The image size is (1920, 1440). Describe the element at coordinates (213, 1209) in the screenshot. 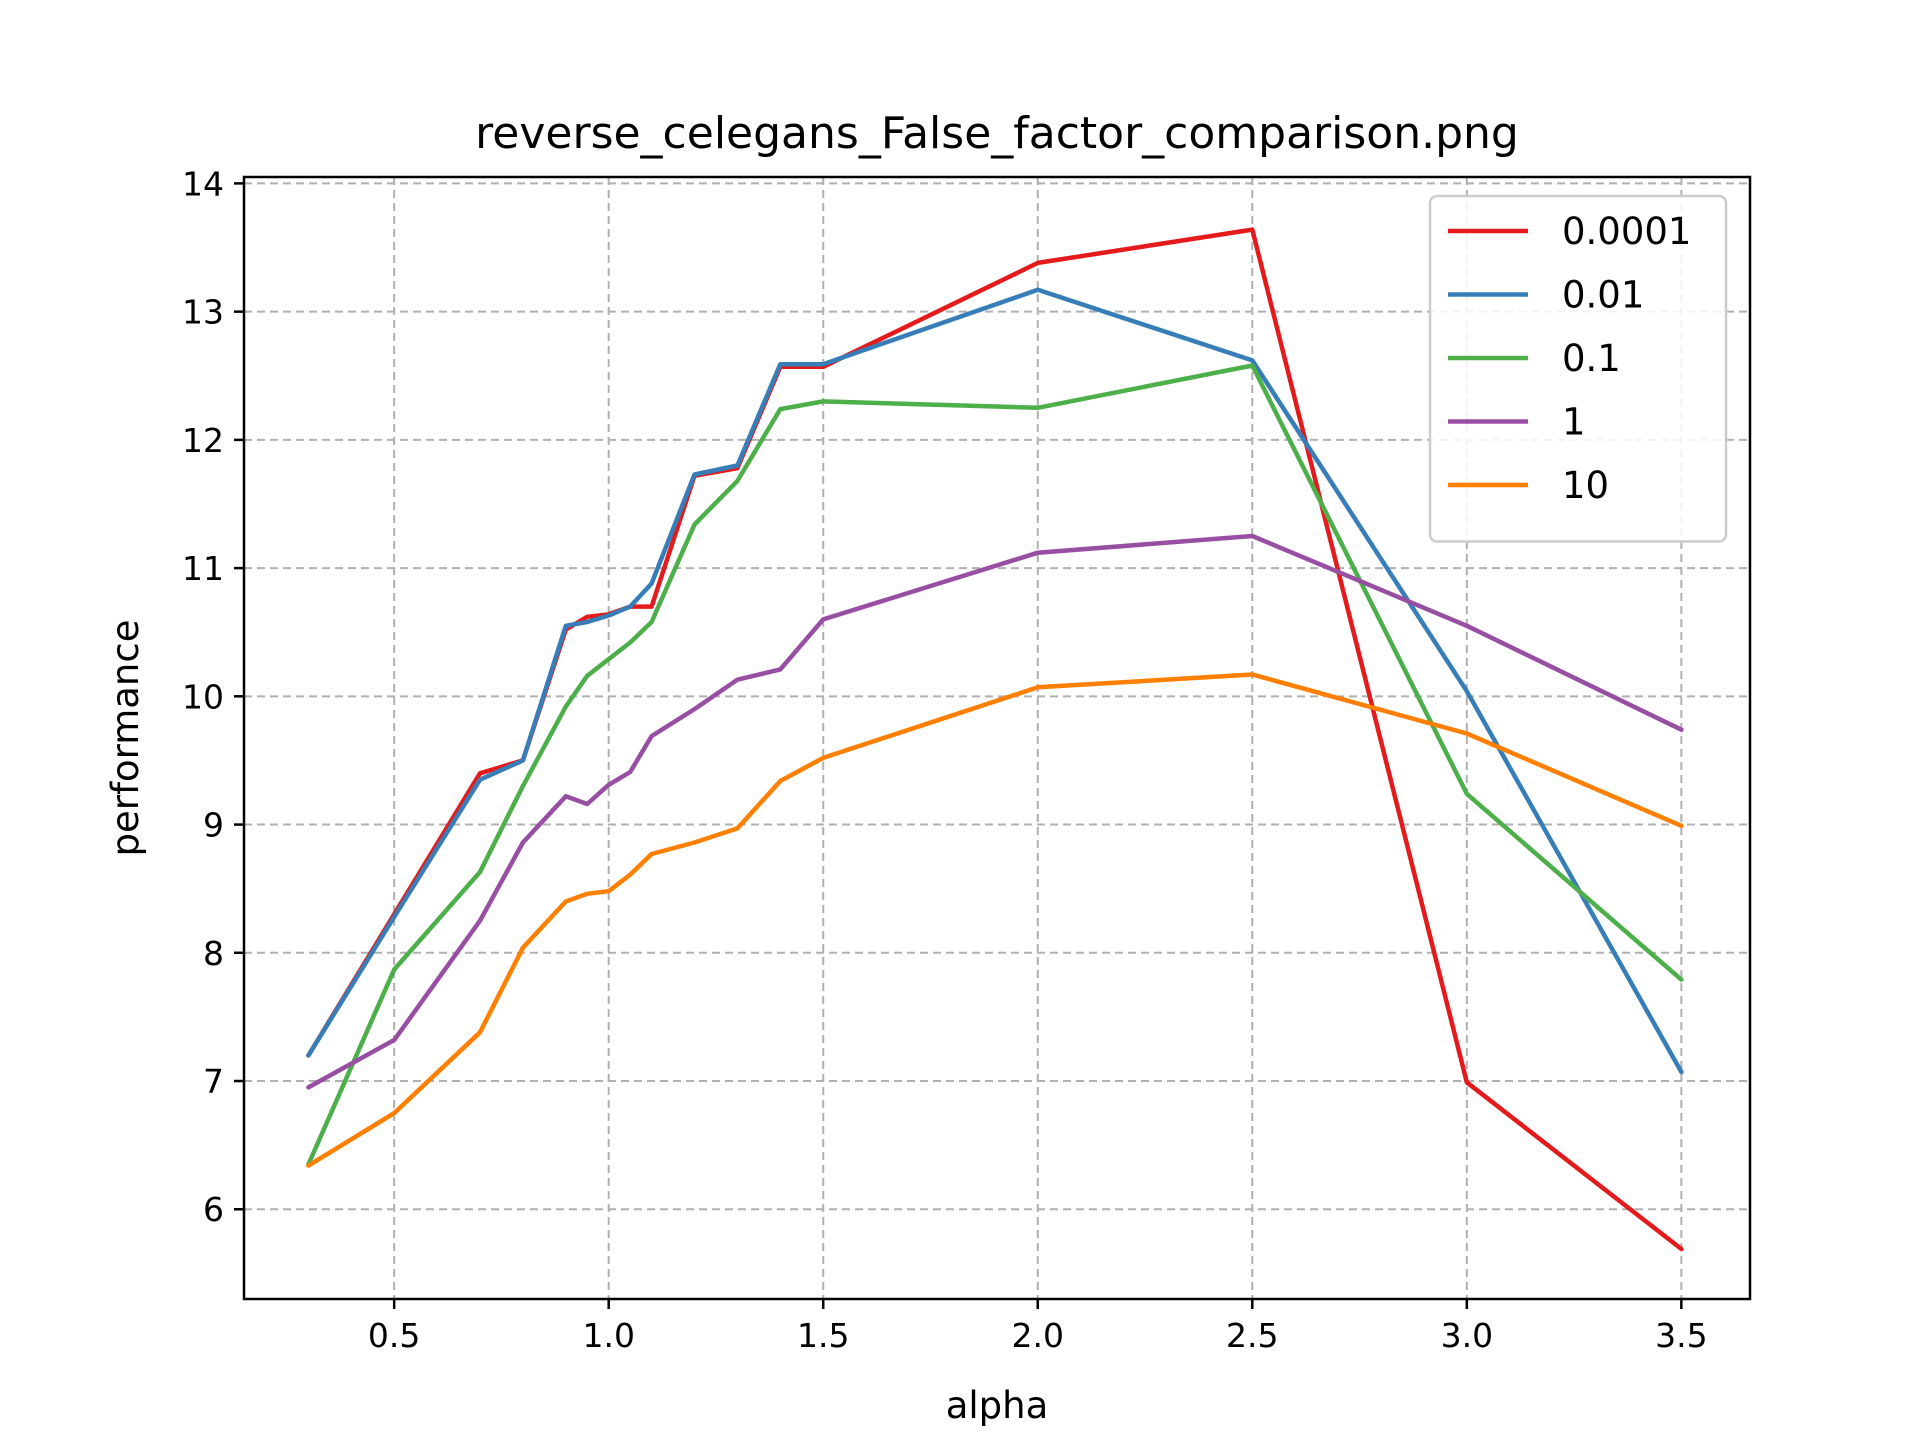

I see `y-tick-label: 6` at that location.